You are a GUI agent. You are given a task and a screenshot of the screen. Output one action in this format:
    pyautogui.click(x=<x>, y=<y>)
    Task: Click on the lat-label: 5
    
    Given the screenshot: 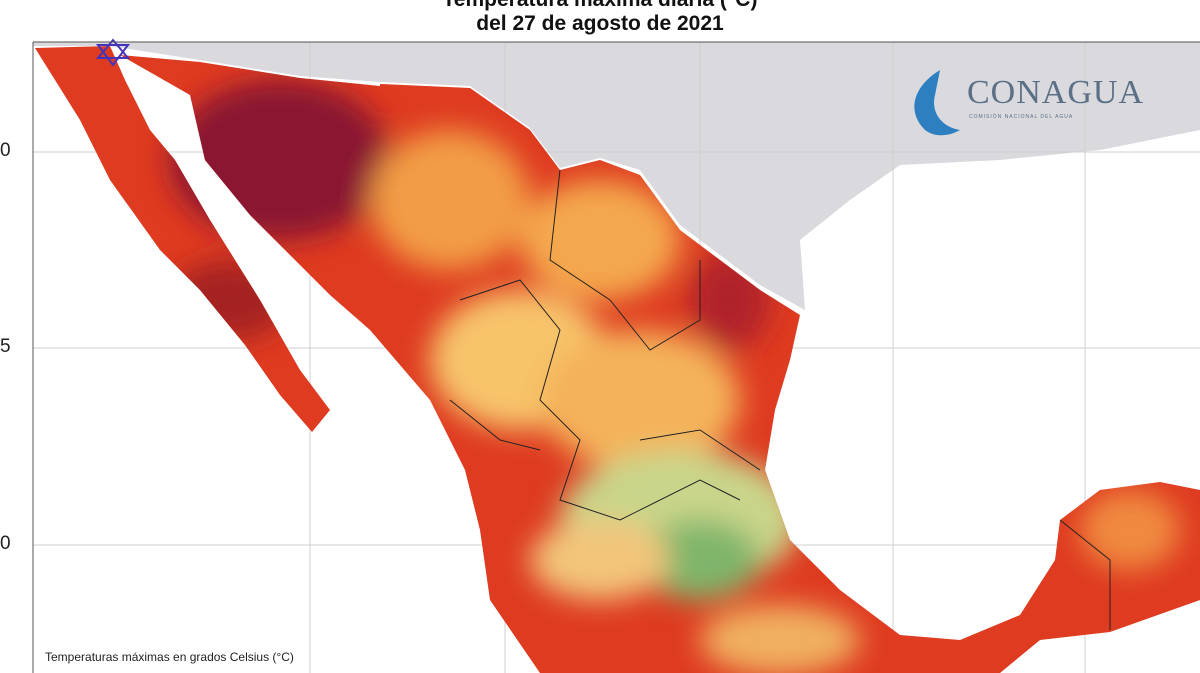 What is the action you would take?
    pyautogui.click(x=5, y=346)
    